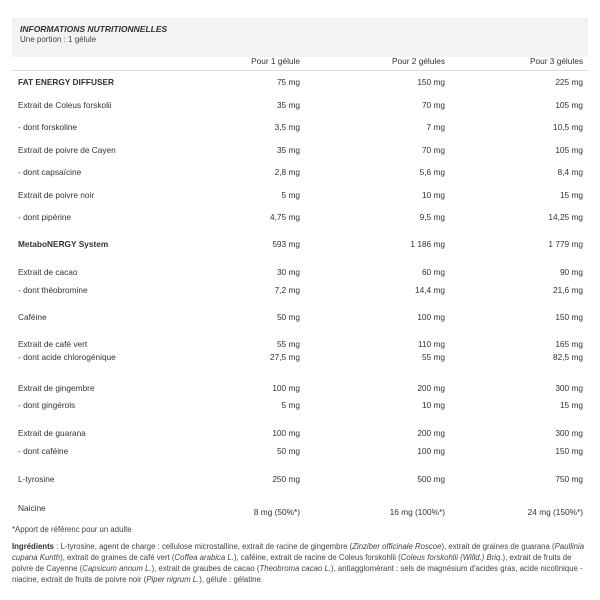 This screenshot has height=600, width=600. What do you see at coordinates (300, 83) in the screenshot?
I see `table-row: FAT ENERGY DIFFUSER 75 mg 150 mg 225 mg` at bounding box center [300, 83].